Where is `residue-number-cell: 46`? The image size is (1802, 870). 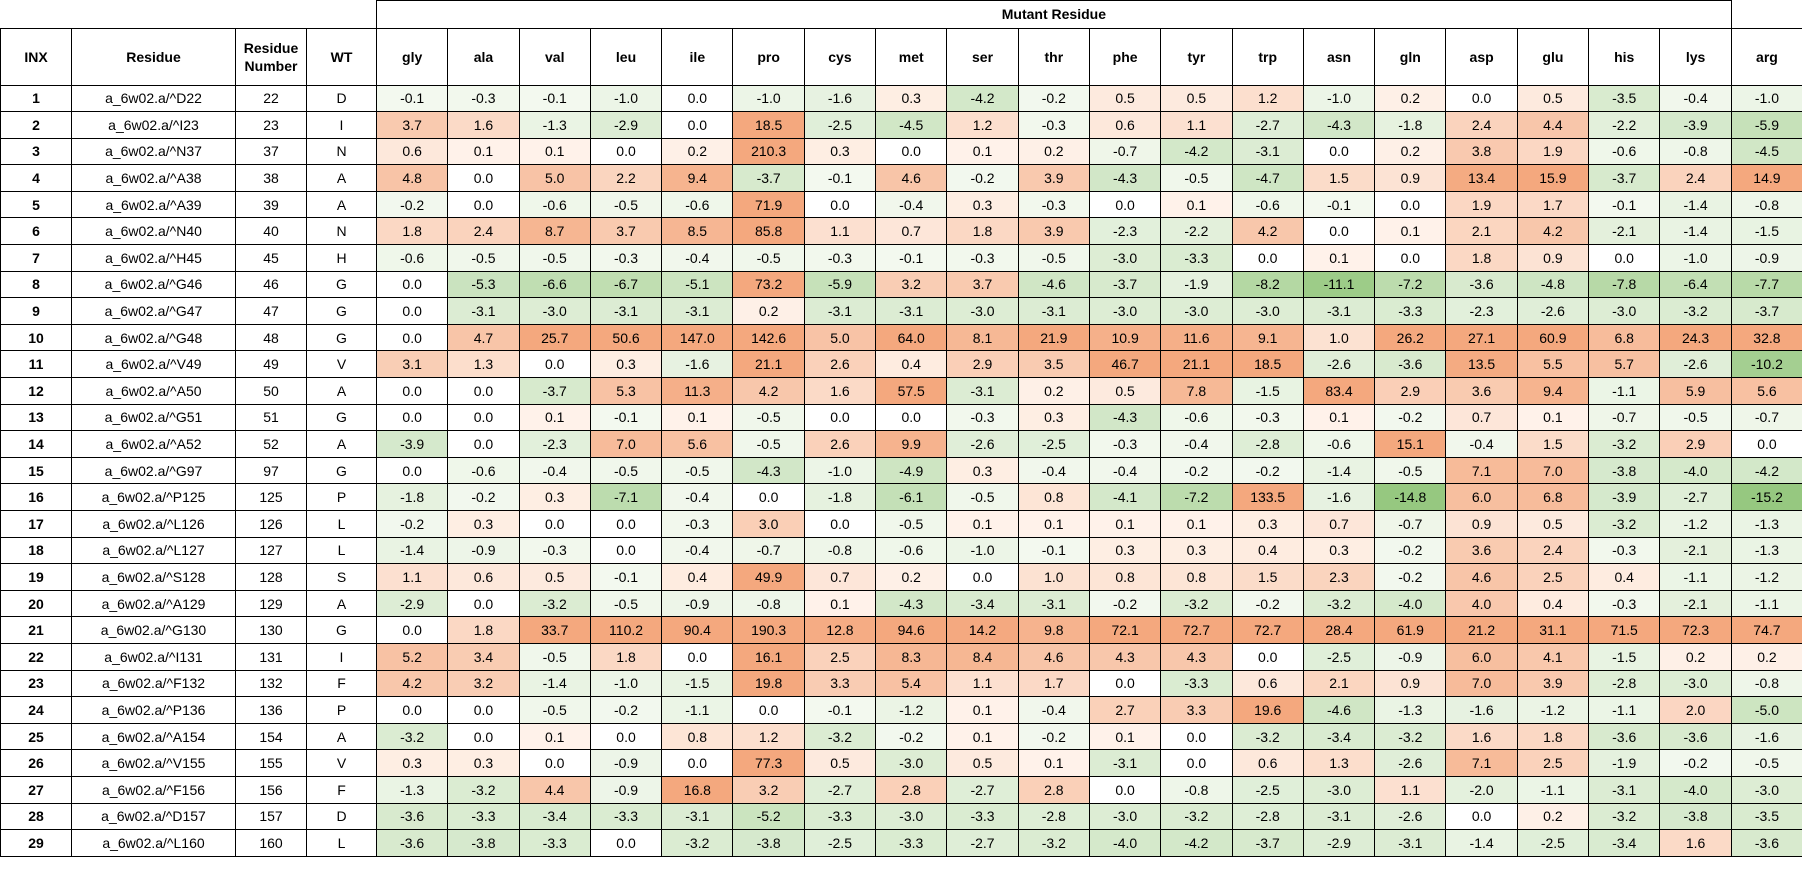 residue-number-cell: 46 is located at coordinates (271, 284).